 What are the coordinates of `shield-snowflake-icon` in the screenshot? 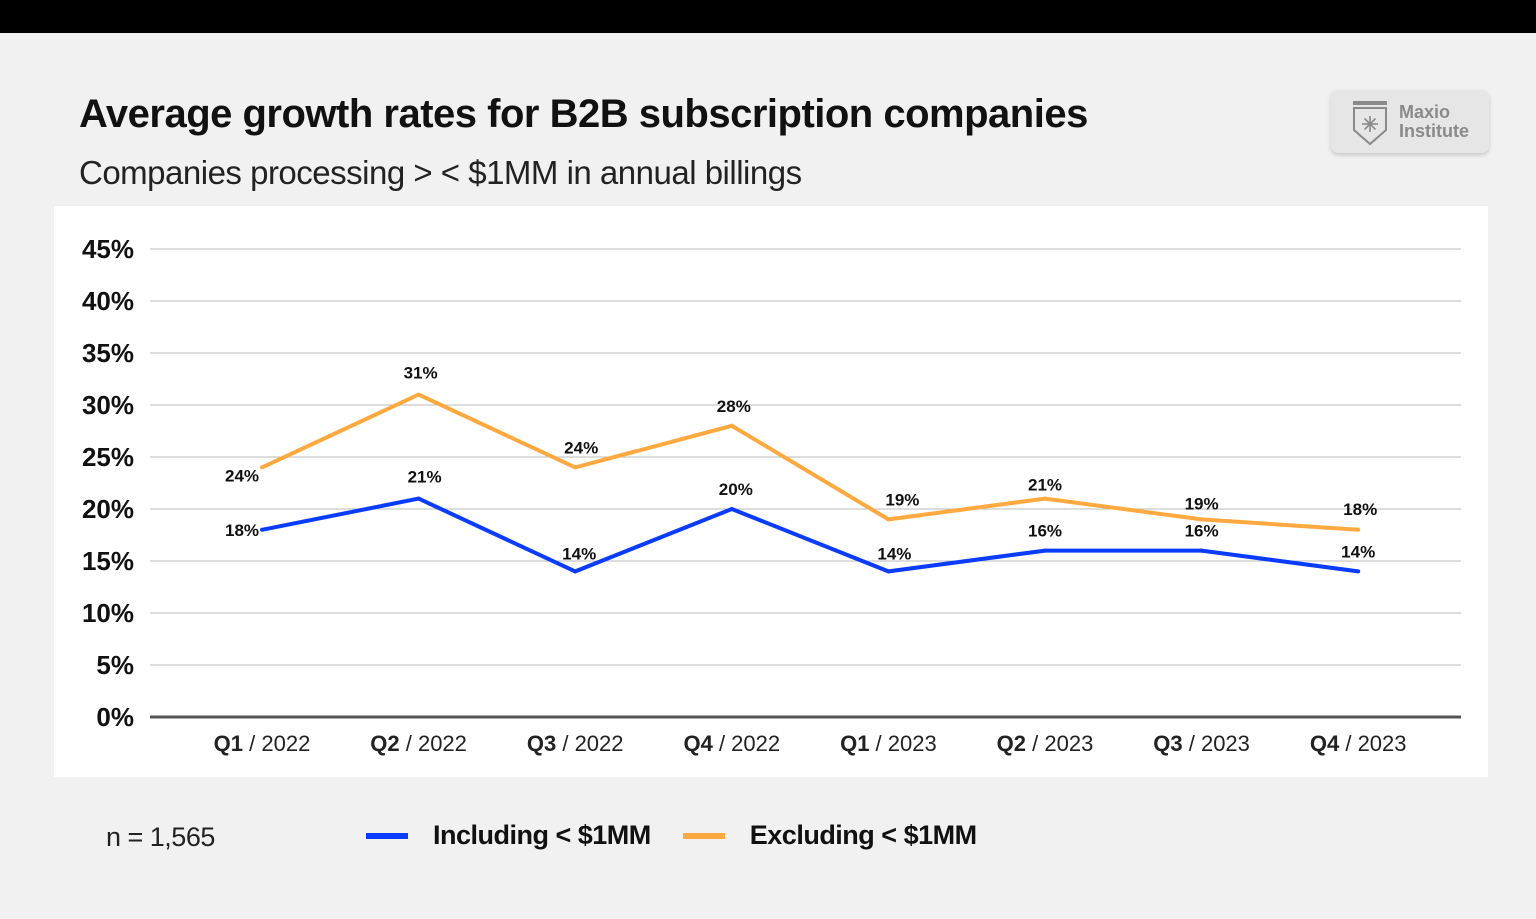 It's located at (1370, 123).